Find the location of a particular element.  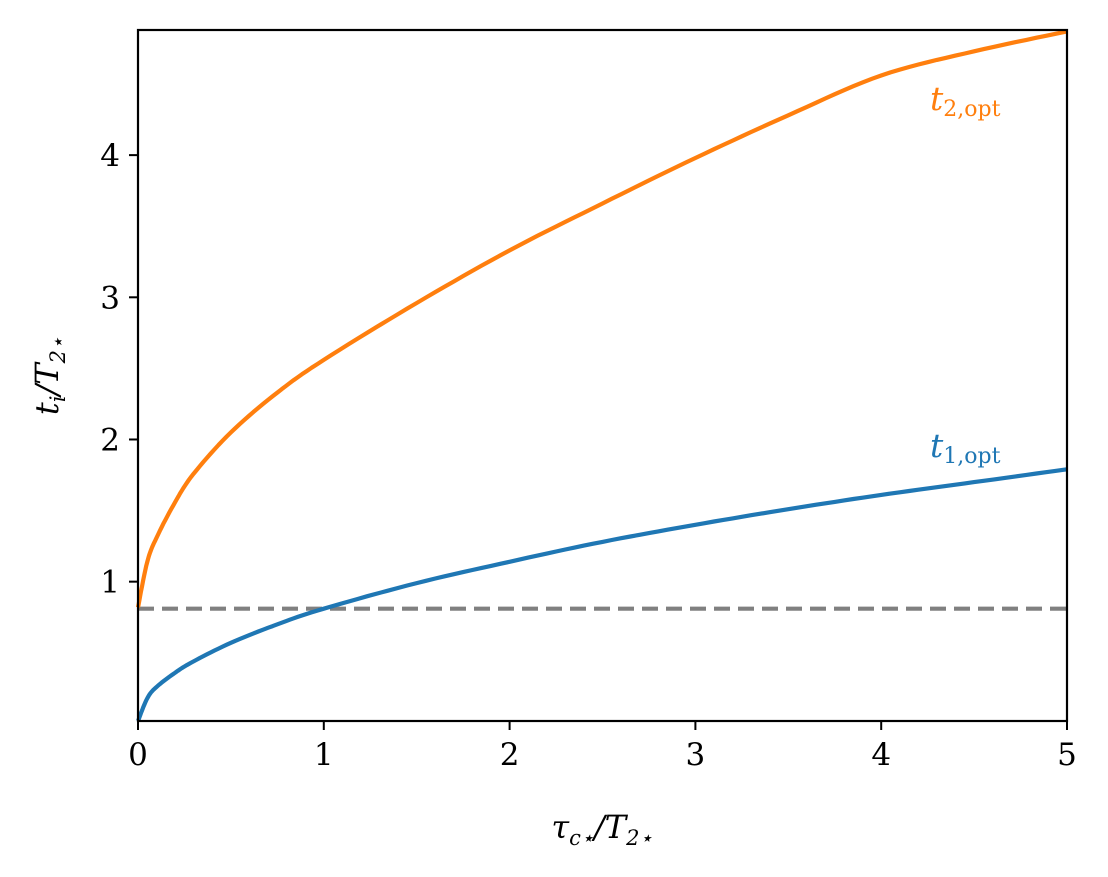

y-tick-label: 4 is located at coordinates (110, 156).